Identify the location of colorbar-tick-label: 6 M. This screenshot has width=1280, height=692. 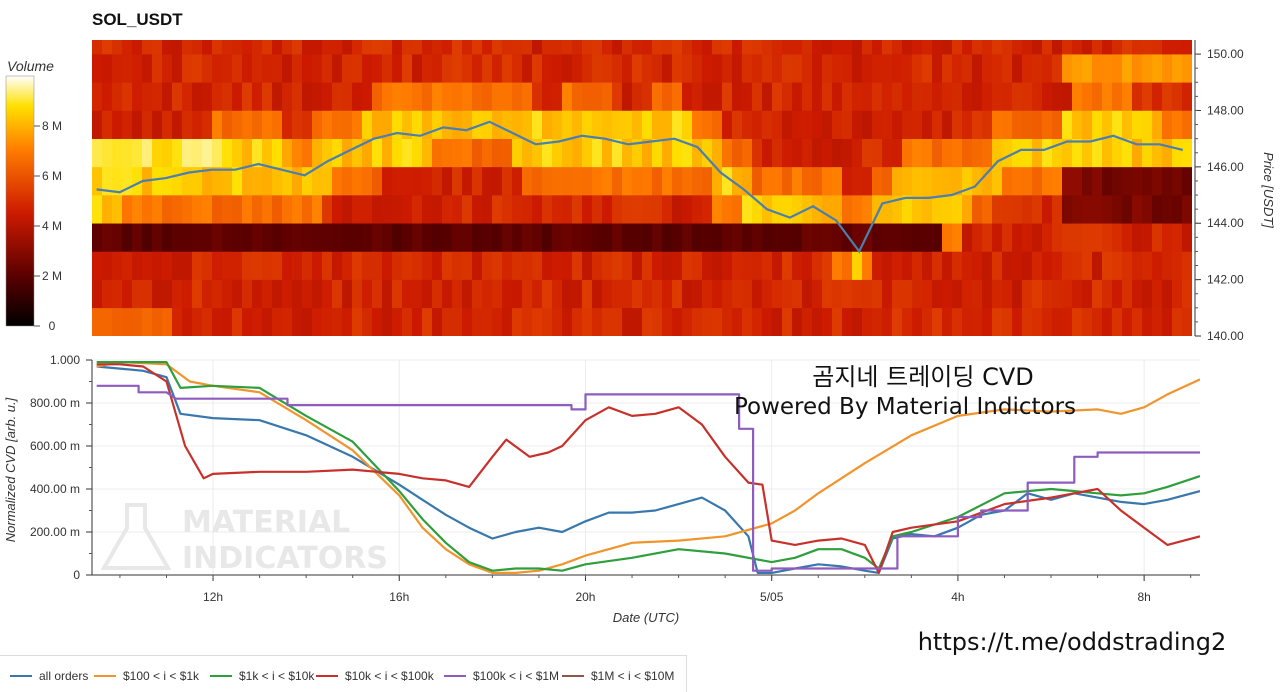
(52, 176).